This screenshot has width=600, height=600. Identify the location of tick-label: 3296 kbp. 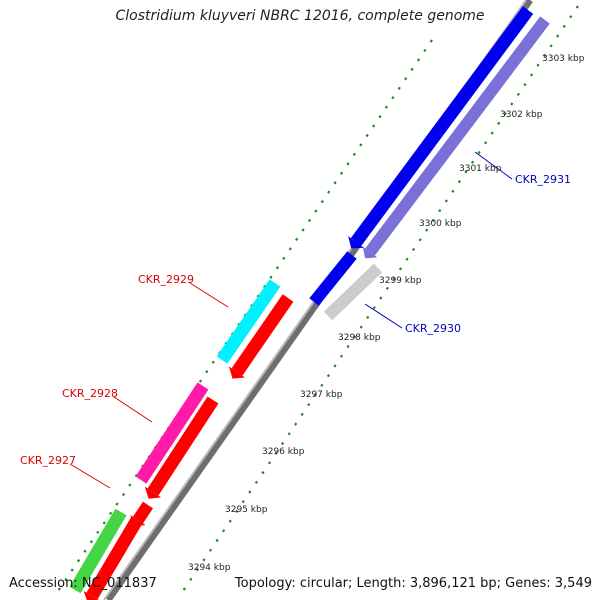
(283, 452).